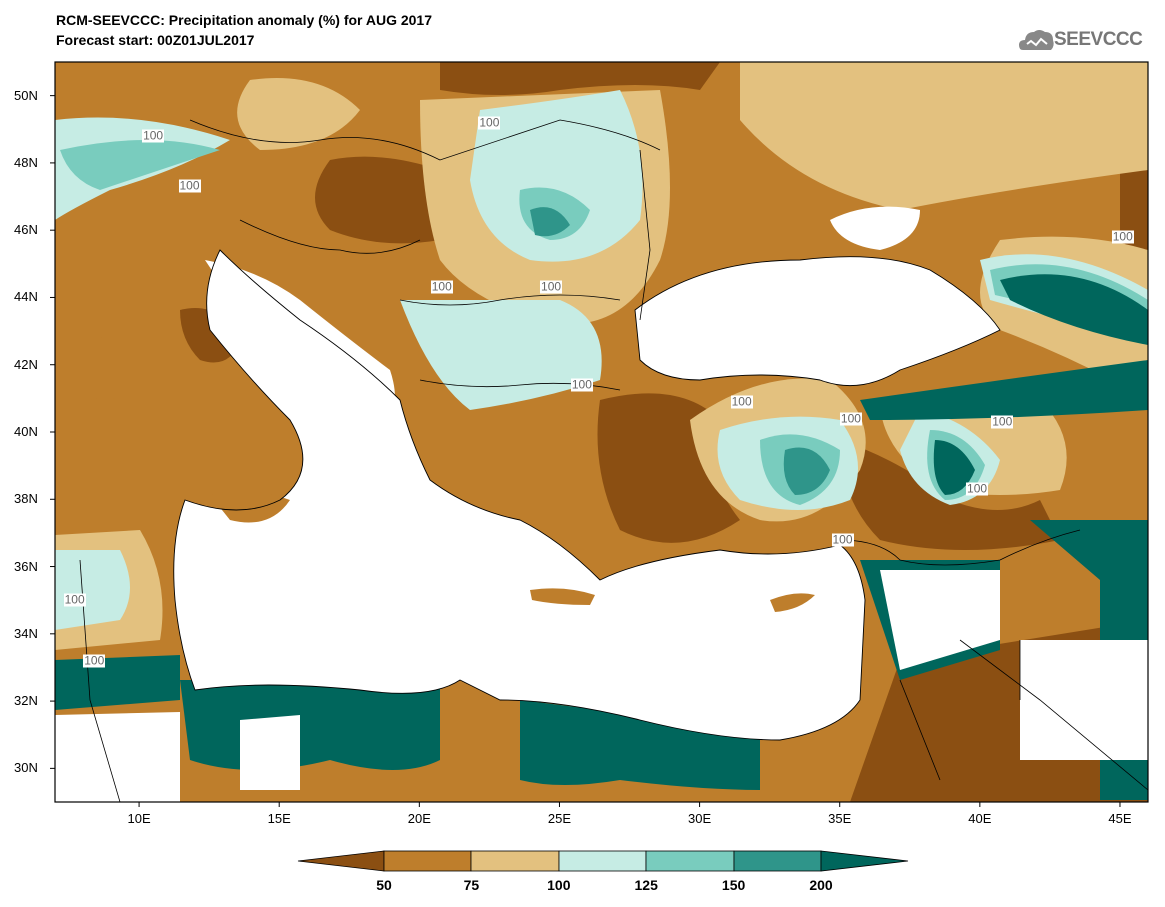 The height and width of the screenshot is (907, 1165). I want to click on lon-label: 35E, so click(840, 818).